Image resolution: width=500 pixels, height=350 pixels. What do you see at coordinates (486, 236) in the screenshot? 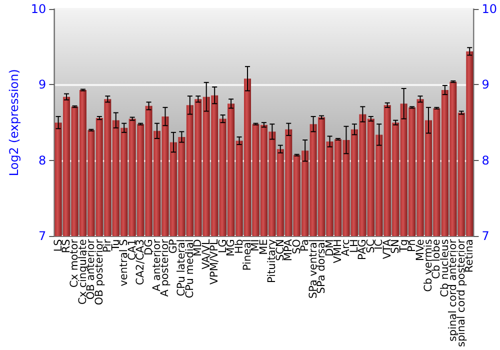
I see `y2-tick-label: 7` at bounding box center [486, 236].